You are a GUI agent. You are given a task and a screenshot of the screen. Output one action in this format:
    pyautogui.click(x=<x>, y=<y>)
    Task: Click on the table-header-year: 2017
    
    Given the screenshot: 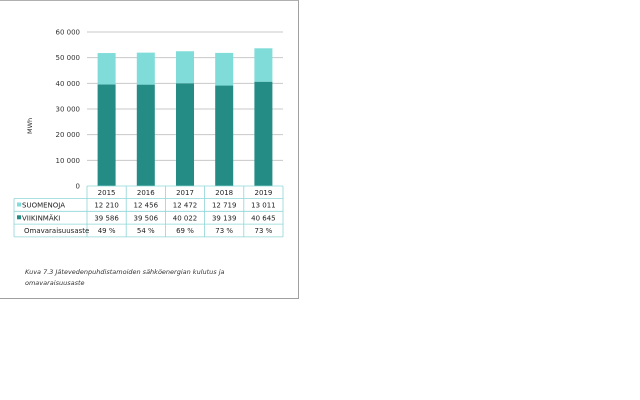 What is the action you would take?
    pyautogui.click(x=185, y=193)
    